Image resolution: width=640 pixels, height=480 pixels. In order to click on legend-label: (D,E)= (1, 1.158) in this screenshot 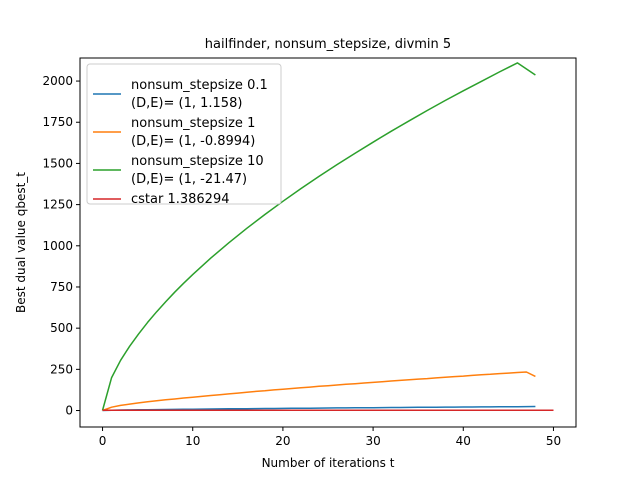, I will do `click(186, 103)`.